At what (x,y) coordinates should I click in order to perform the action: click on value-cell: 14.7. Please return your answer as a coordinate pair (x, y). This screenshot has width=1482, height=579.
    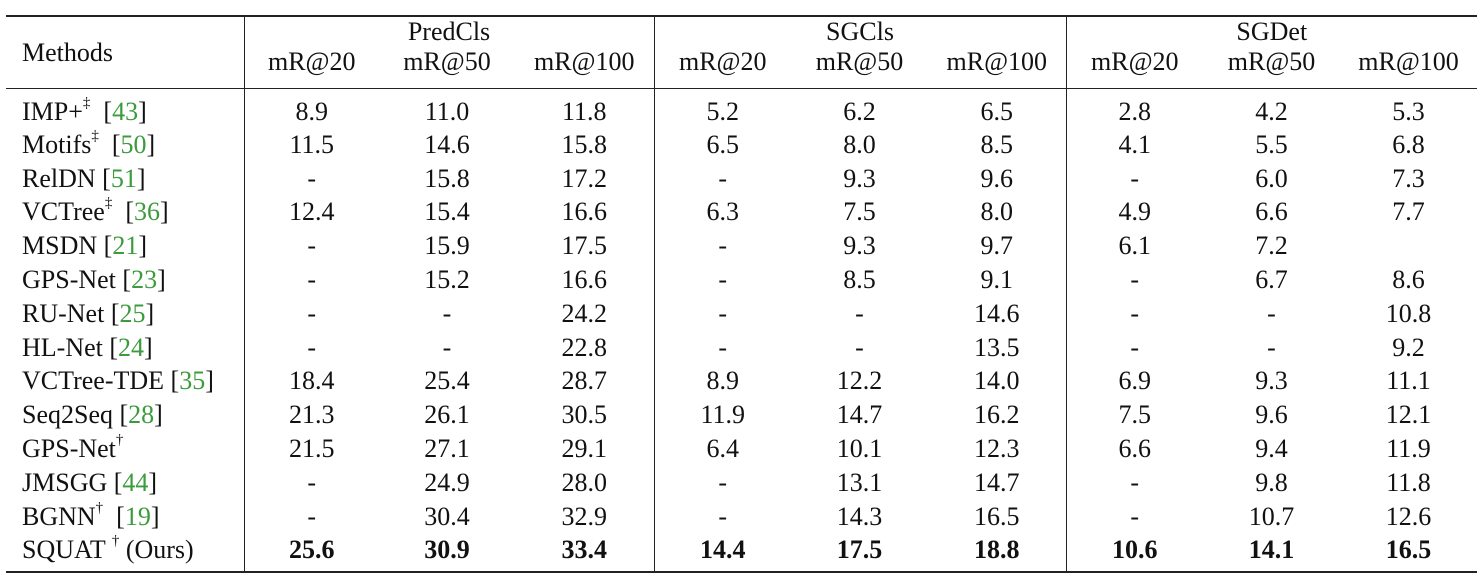
    Looking at the image, I should click on (997, 482).